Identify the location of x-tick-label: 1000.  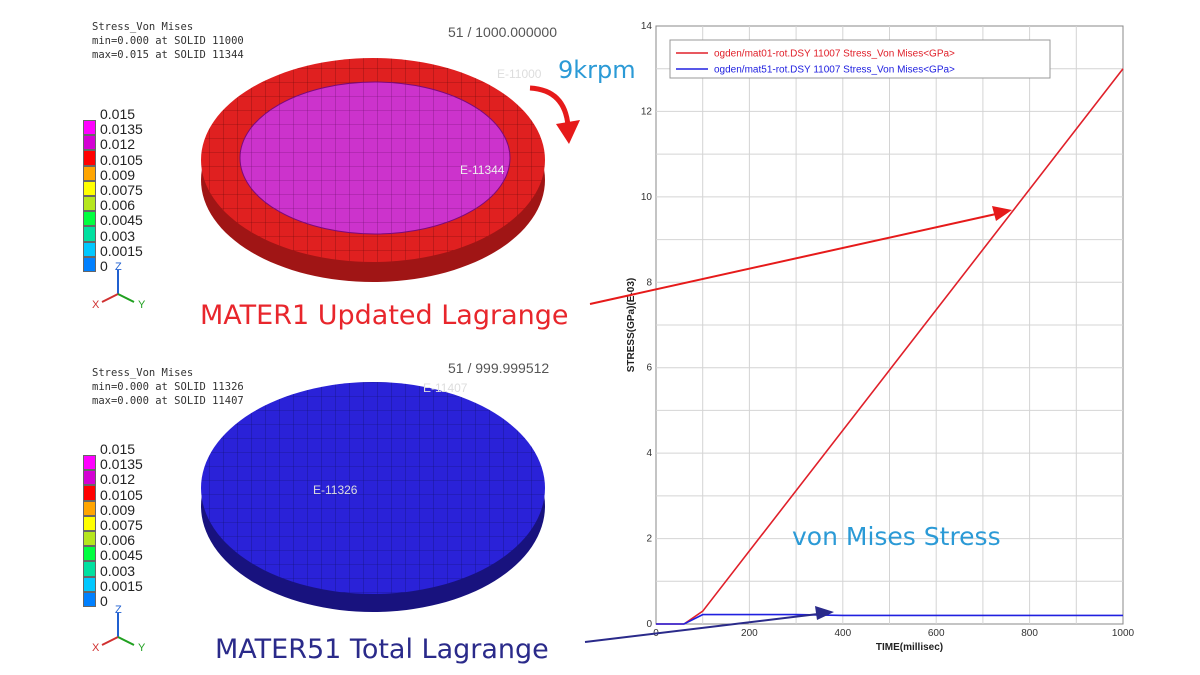
(1123, 633).